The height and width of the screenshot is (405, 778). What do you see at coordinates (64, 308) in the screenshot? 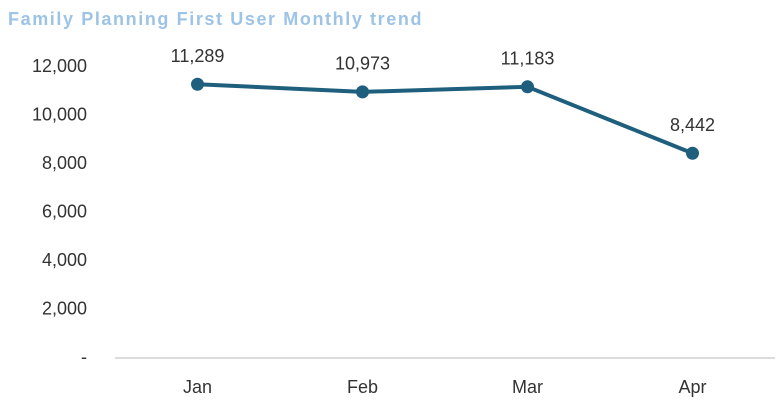
I see `y-tick-label: 2,000` at bounding box center [64, 308].